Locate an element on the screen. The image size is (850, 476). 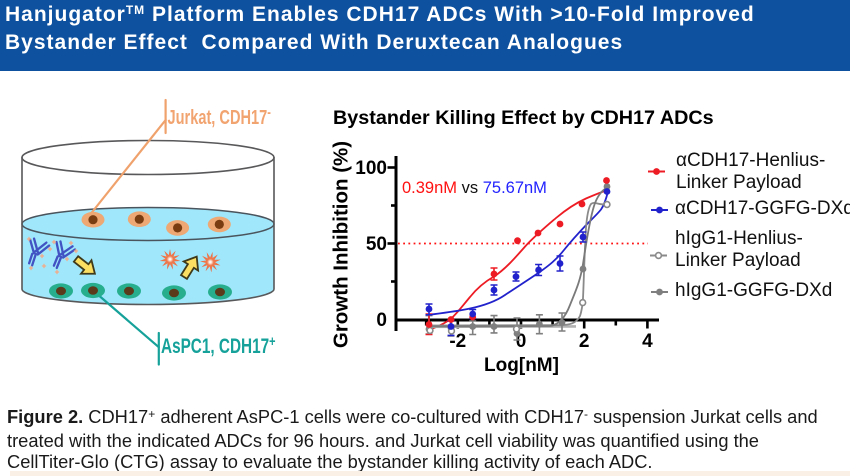
svg-text: Jurkat, CDH17- is located at coordinates (219, 115).